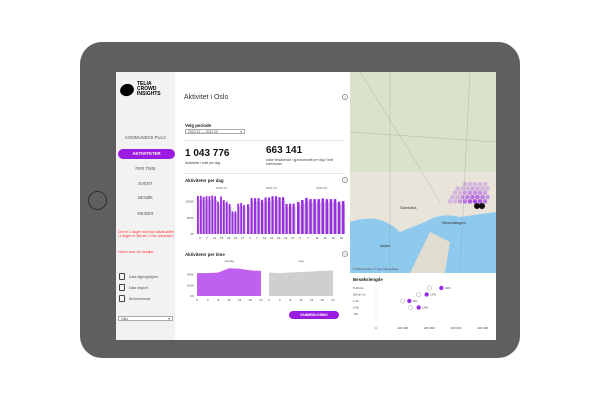  I want to click on bubble-label: 10%, so click(425, 308).